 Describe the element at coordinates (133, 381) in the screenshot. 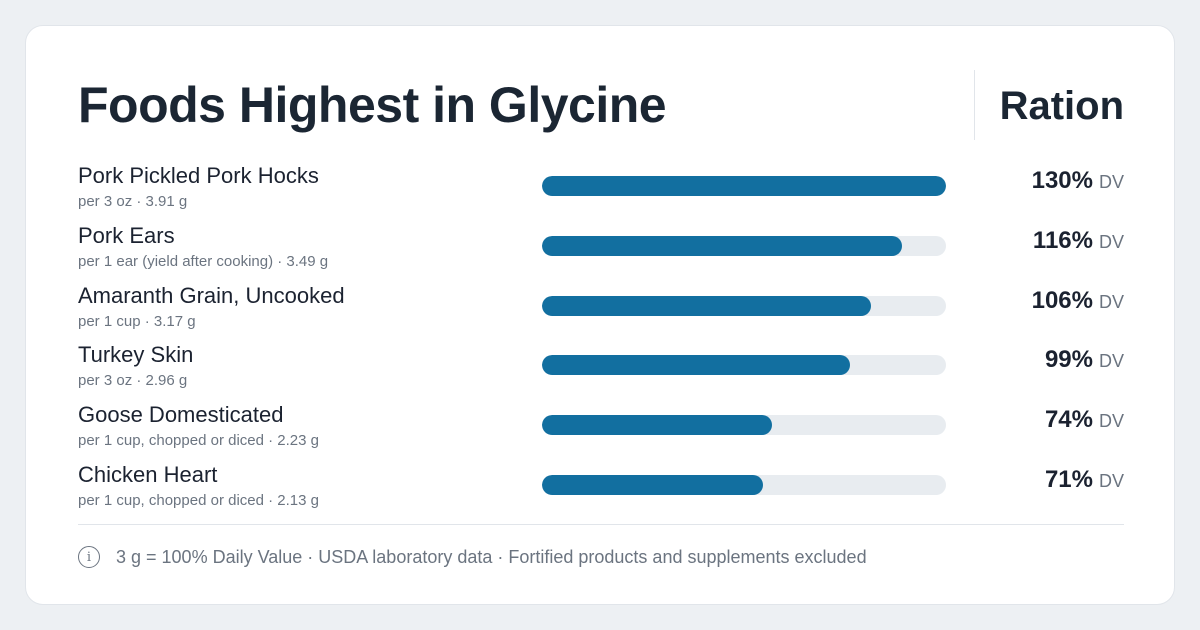

I see `food-serving: per 3 oz · 2.96 g` at that location.